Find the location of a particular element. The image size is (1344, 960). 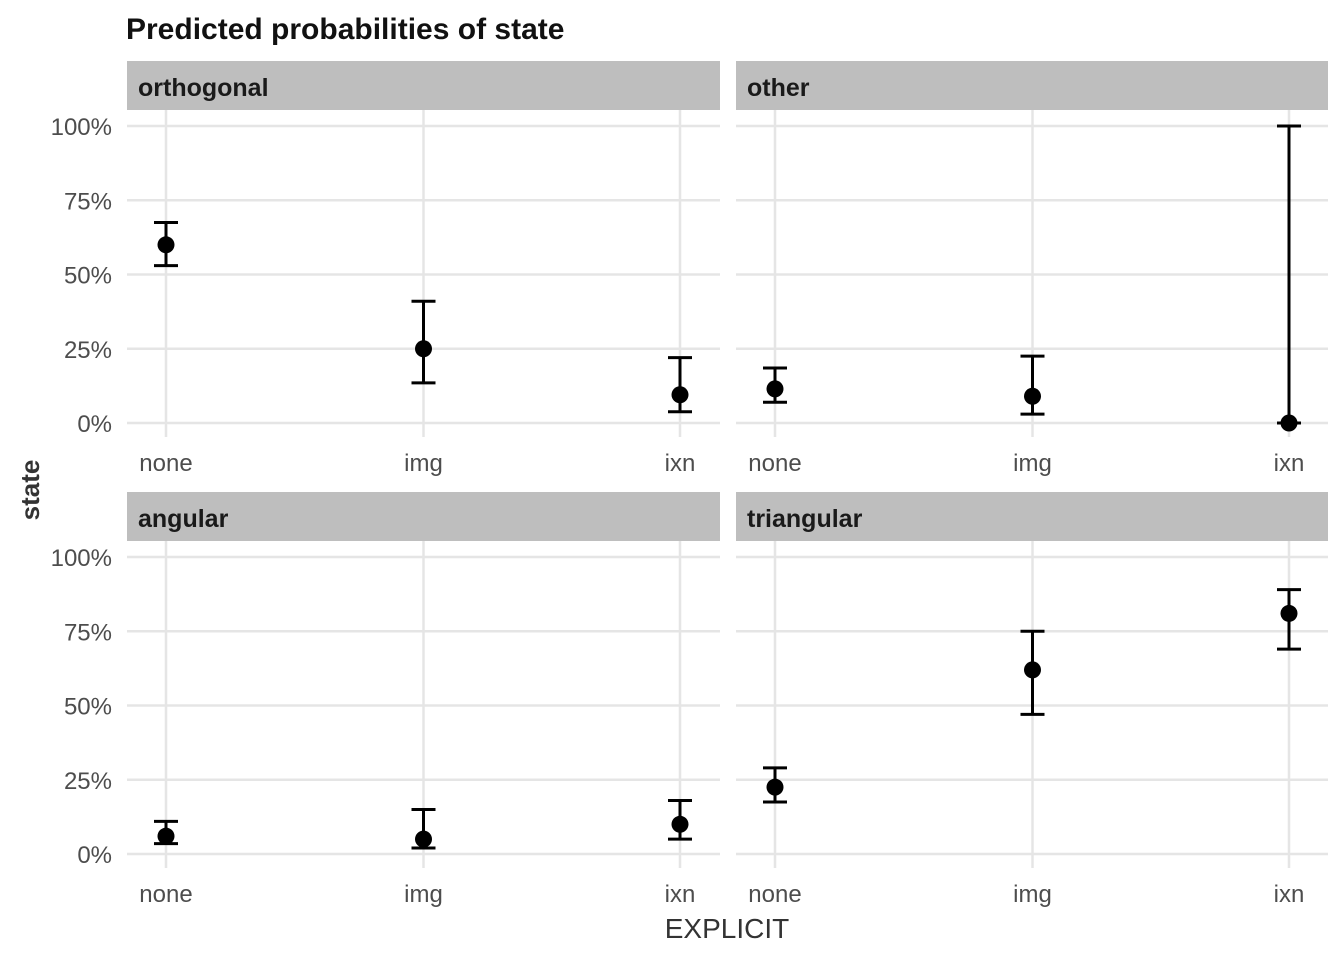

chart-title: Predicted probabilities of state is located at coordinates (345, 29).